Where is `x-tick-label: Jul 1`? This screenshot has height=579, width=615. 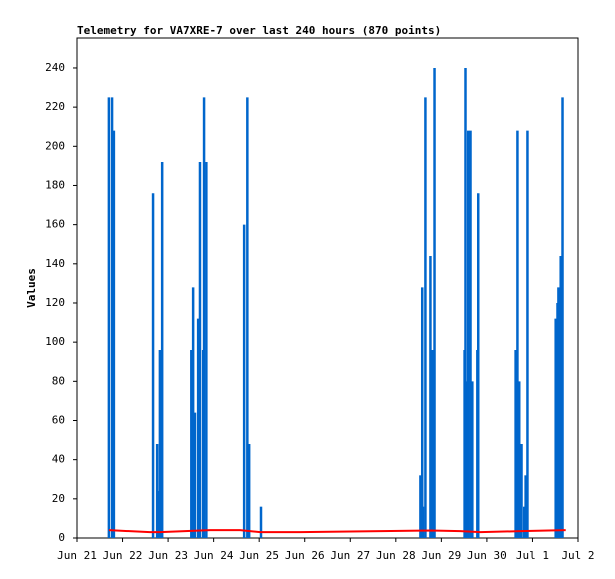 x-tick-label: Jul 1 is located at coordinates (532, 555).